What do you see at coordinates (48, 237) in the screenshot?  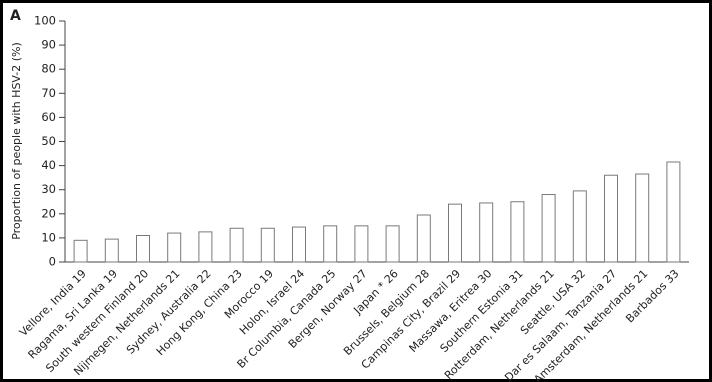 I see `y-tick-label: 10` at bounding box center [48, 237].